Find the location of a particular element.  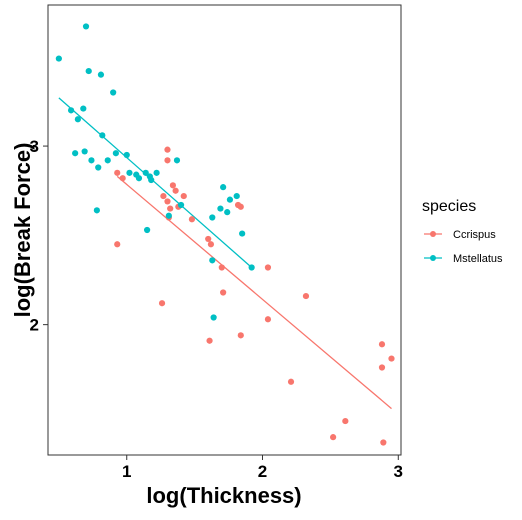

legend-key-ccrispus: Ccrispus is located at coordinates (460, 235).